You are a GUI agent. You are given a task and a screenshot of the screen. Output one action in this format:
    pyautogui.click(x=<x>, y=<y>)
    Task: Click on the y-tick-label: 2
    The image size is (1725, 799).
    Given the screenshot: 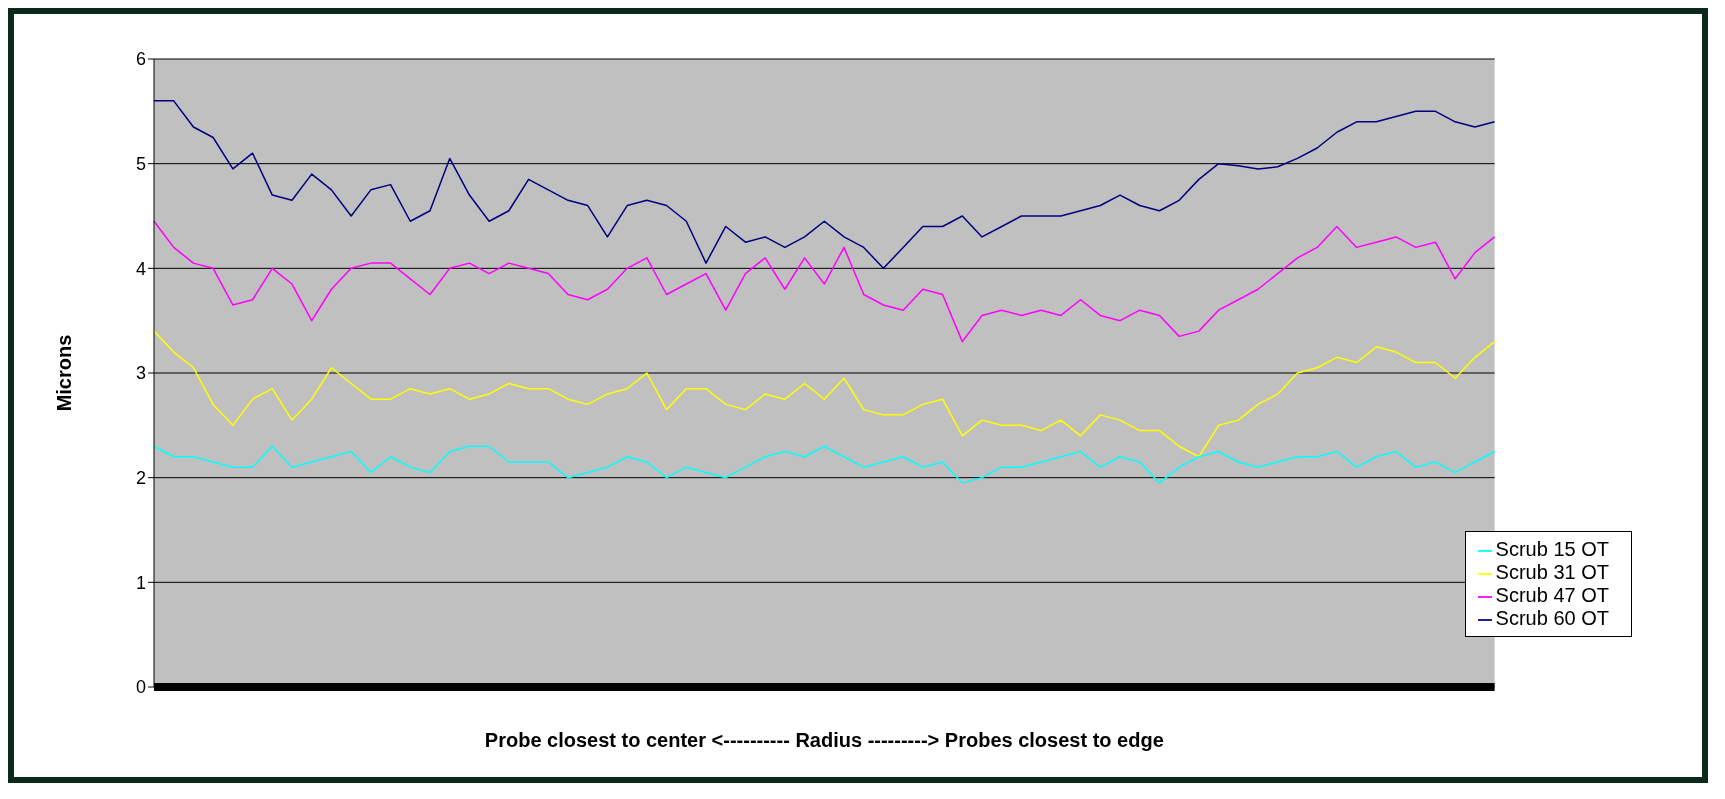 What is the action you would take?
    pyautogui.click(x=140, y=478)
    